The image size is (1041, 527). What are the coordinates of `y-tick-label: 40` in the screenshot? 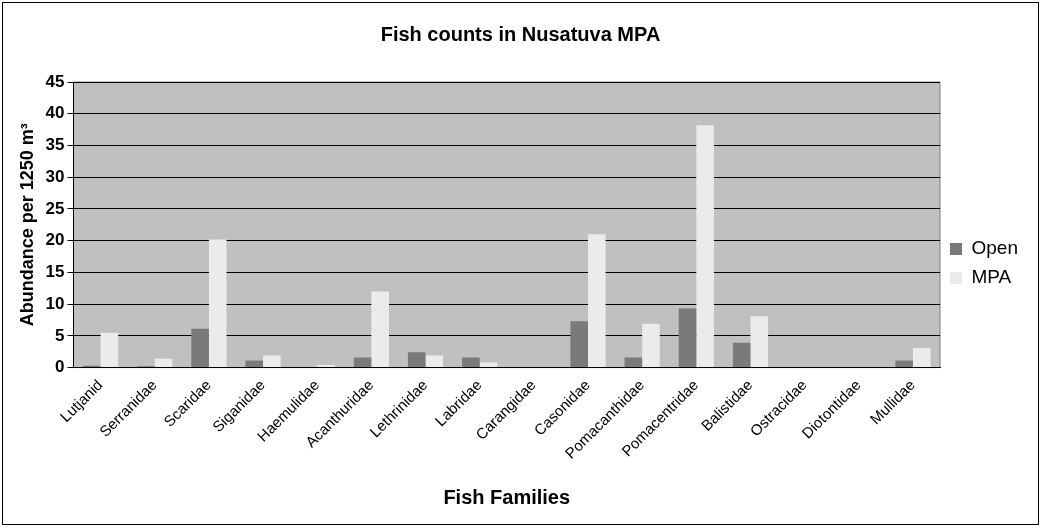 It's located at (55, 113).